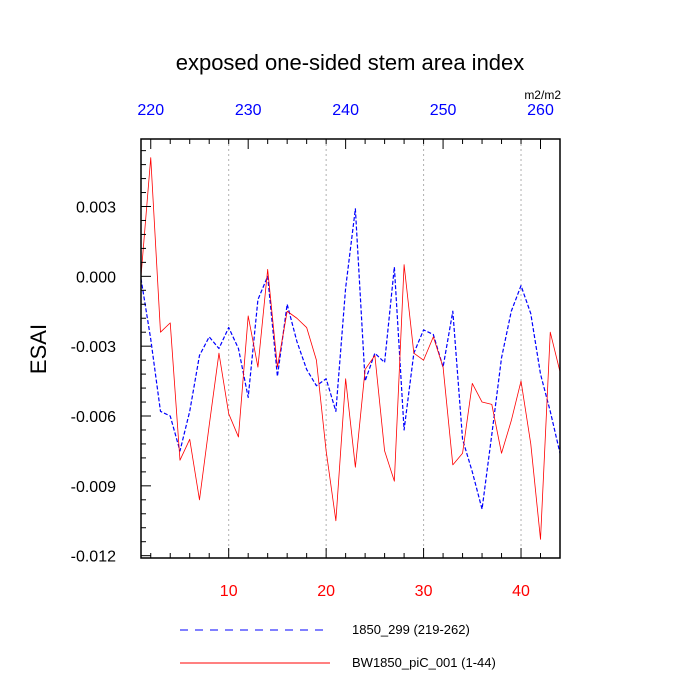  What do you see at coordinates (38, 349) in the screenshot?
I see `y-axis-label: ESAI` at bounding box center [38, 349].